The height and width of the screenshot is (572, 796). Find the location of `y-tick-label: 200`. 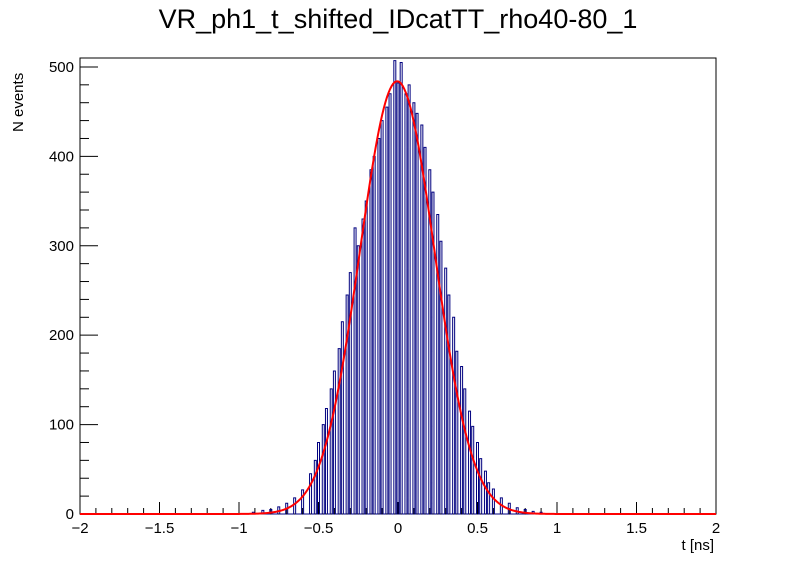

y-tick-label: 200 is located at coordinates (61, 335).